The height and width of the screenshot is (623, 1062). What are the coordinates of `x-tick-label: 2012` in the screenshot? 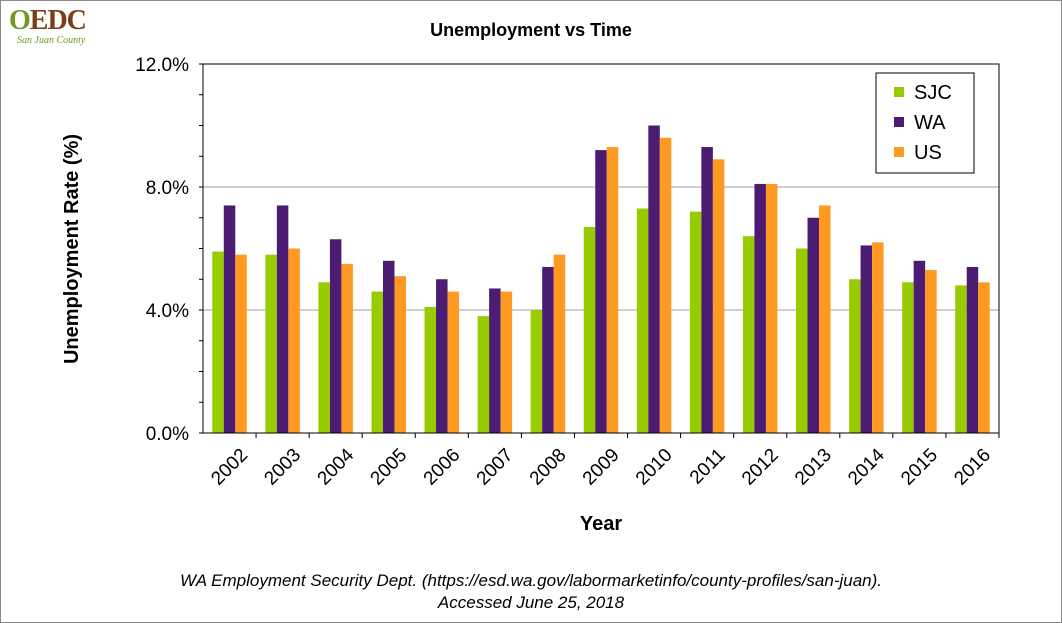 It's located at (760, 467).